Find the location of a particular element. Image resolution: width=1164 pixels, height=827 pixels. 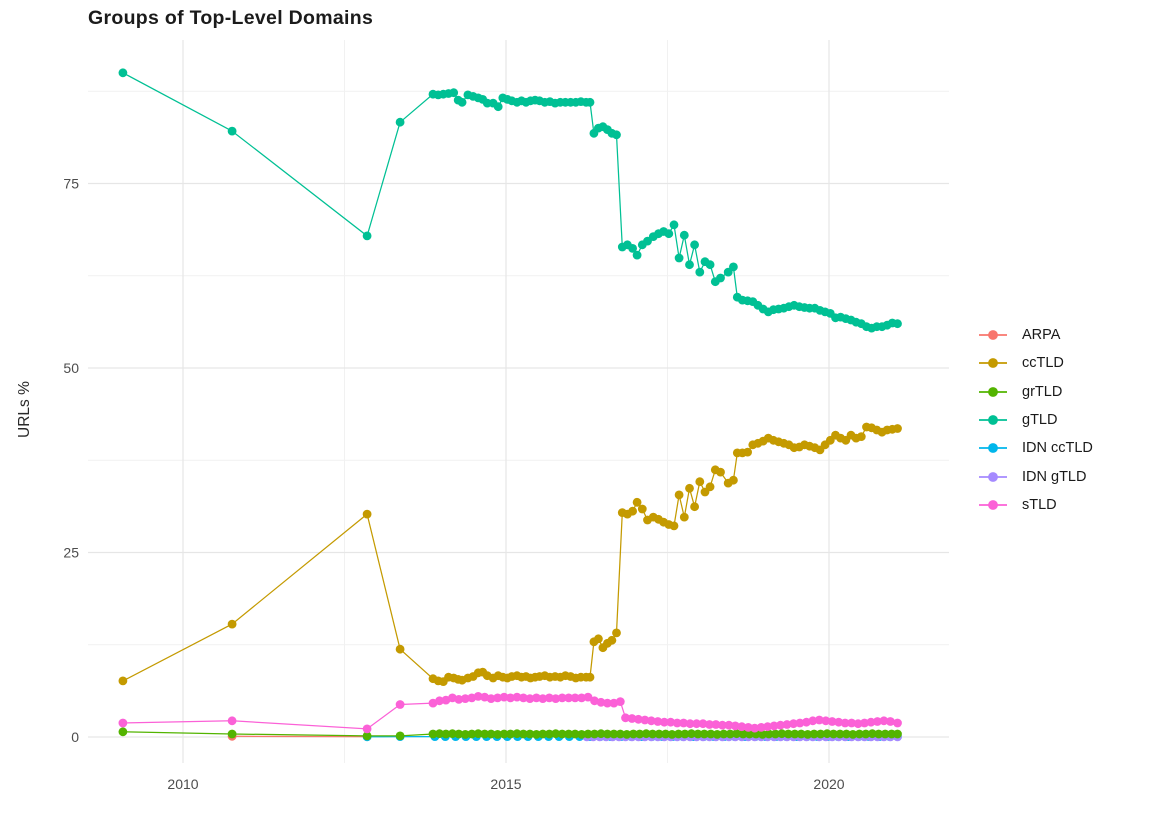

y-tick-label: 25 is located at coordinates (71, 553).